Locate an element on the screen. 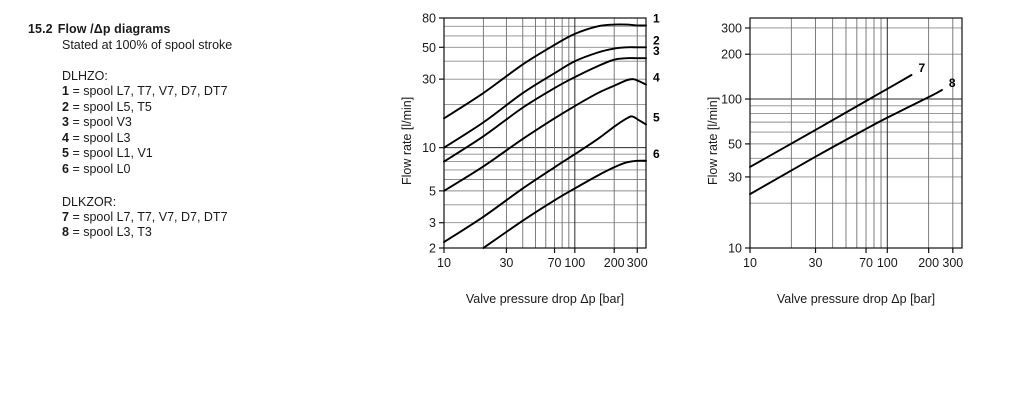 Image resolution: width=1035 pixels, height=410 pixels. y-tick-label: 300 is located at coordinates (731, 28).